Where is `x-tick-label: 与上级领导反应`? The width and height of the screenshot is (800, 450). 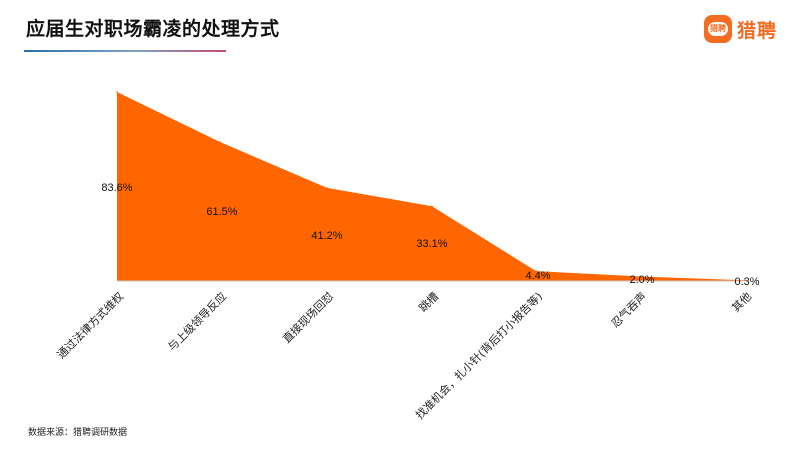
x-tick-label: 与上级领导反应 is located at coordinates (197, 321).